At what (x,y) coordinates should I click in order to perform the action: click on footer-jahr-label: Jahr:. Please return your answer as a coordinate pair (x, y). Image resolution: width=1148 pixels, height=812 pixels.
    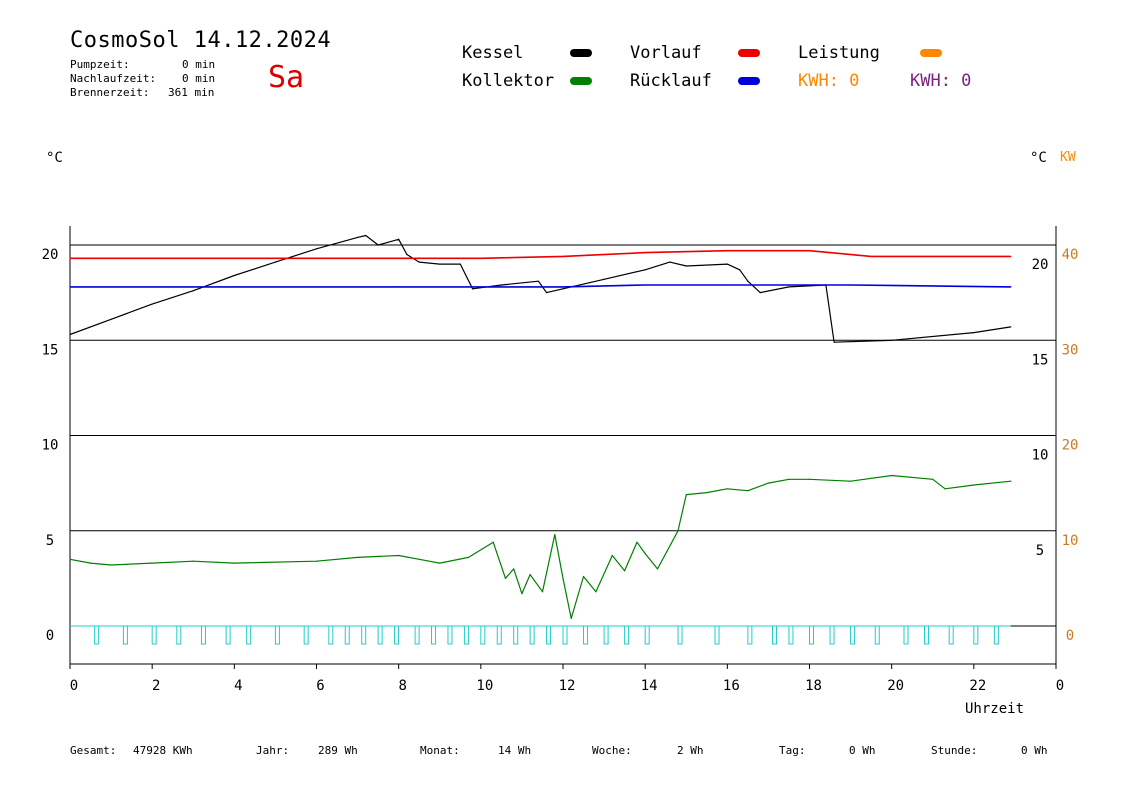
    Looking at the image, I should click on (273, 750).